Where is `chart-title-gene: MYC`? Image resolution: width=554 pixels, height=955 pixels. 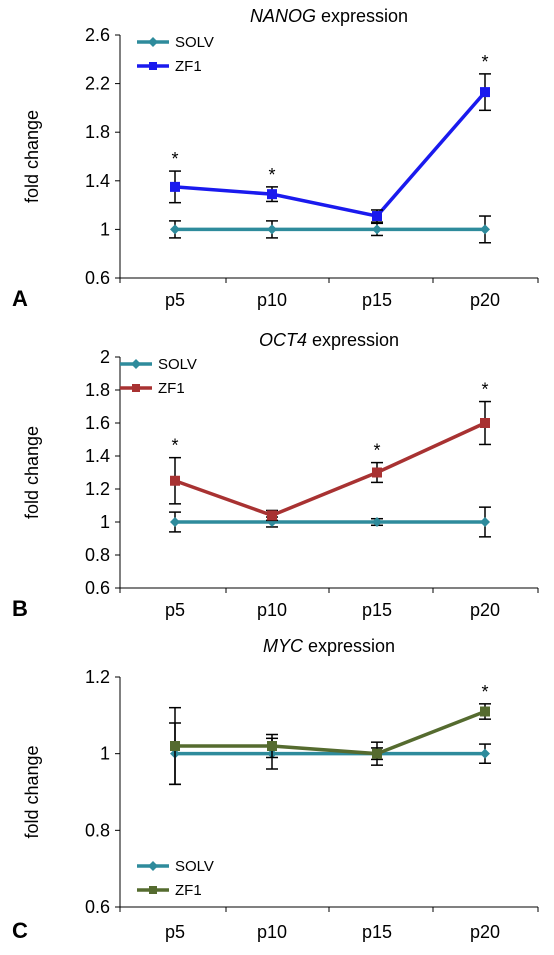 chart-title-gene: MYC is located at coordinates (283, 646).